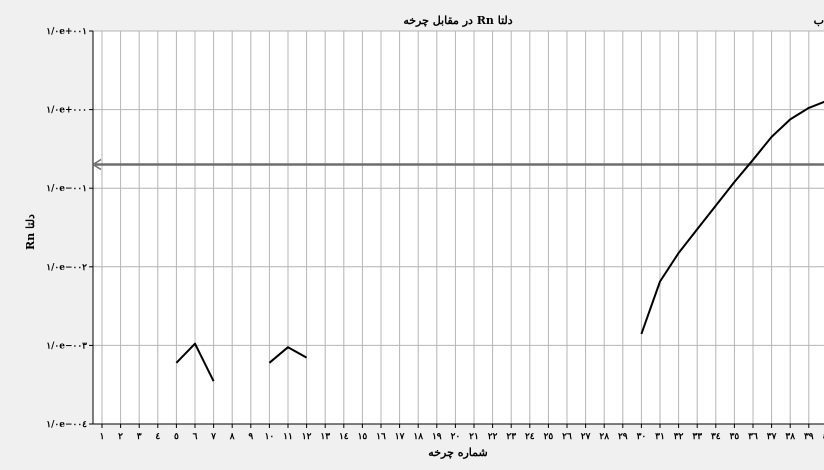 The width and height of the screenshot is (824, 470). What do you see at coordinates (790, 437) in the screenshot?
I see `x-tick-label: ۳٨` at bounding box center [790, 437].